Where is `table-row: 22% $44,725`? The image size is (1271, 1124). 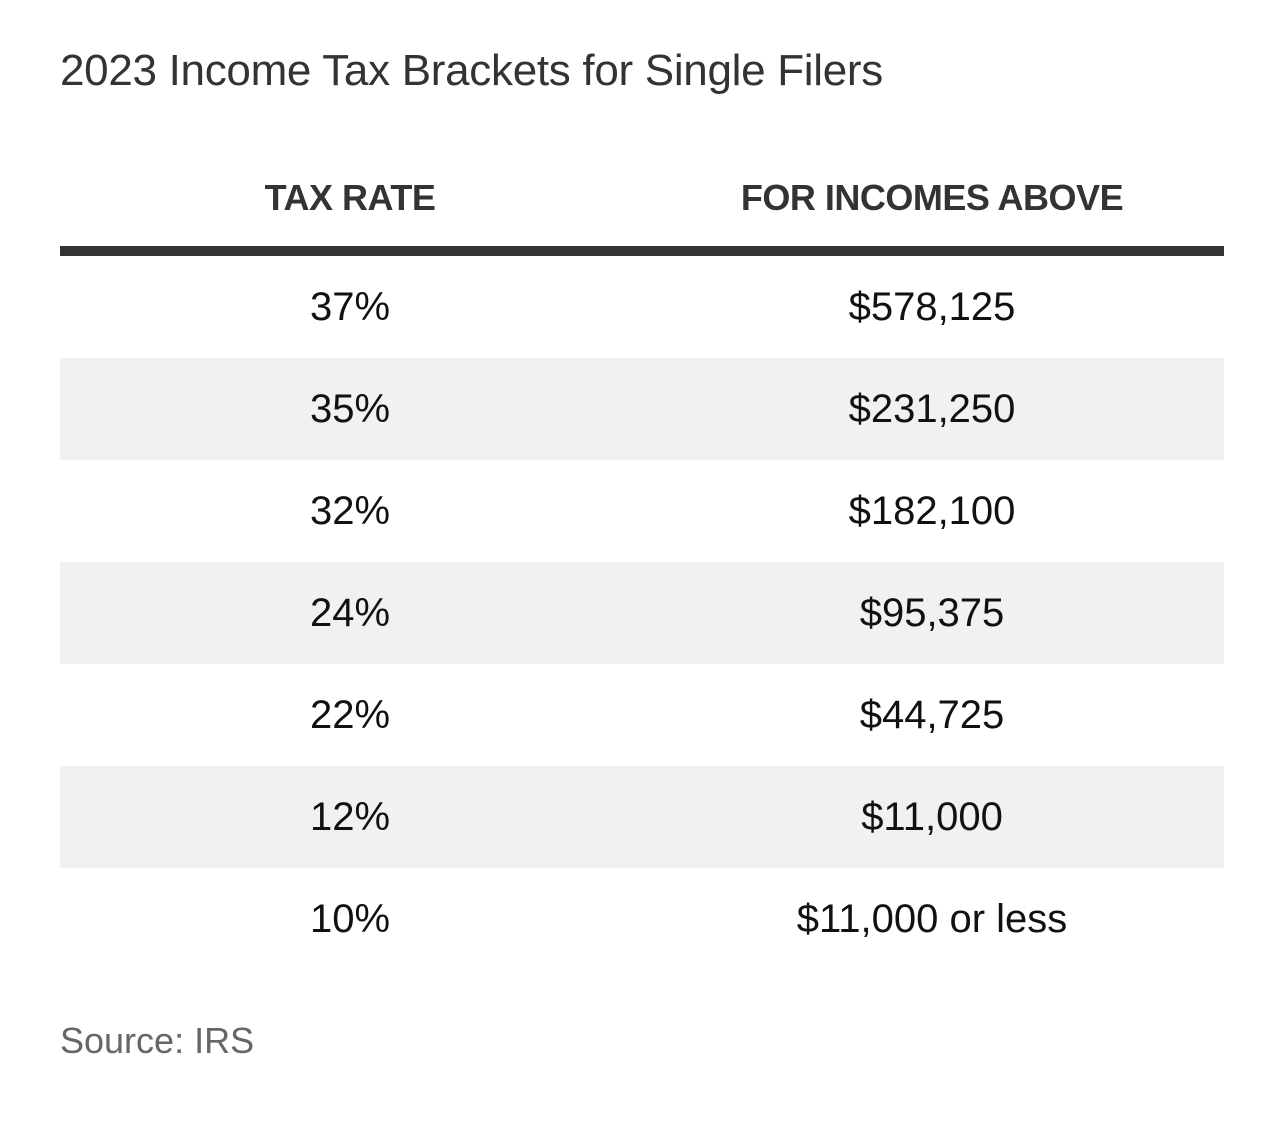 table-row: 22% $44,725 is located at coordinates (642, 715).